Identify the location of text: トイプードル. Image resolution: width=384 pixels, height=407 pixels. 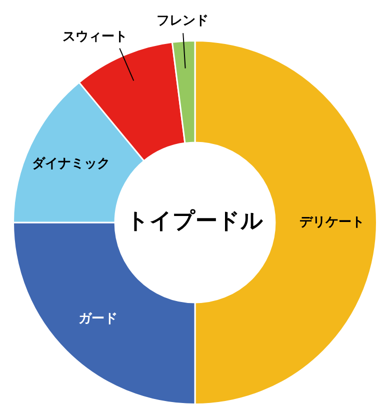
(195, 221).